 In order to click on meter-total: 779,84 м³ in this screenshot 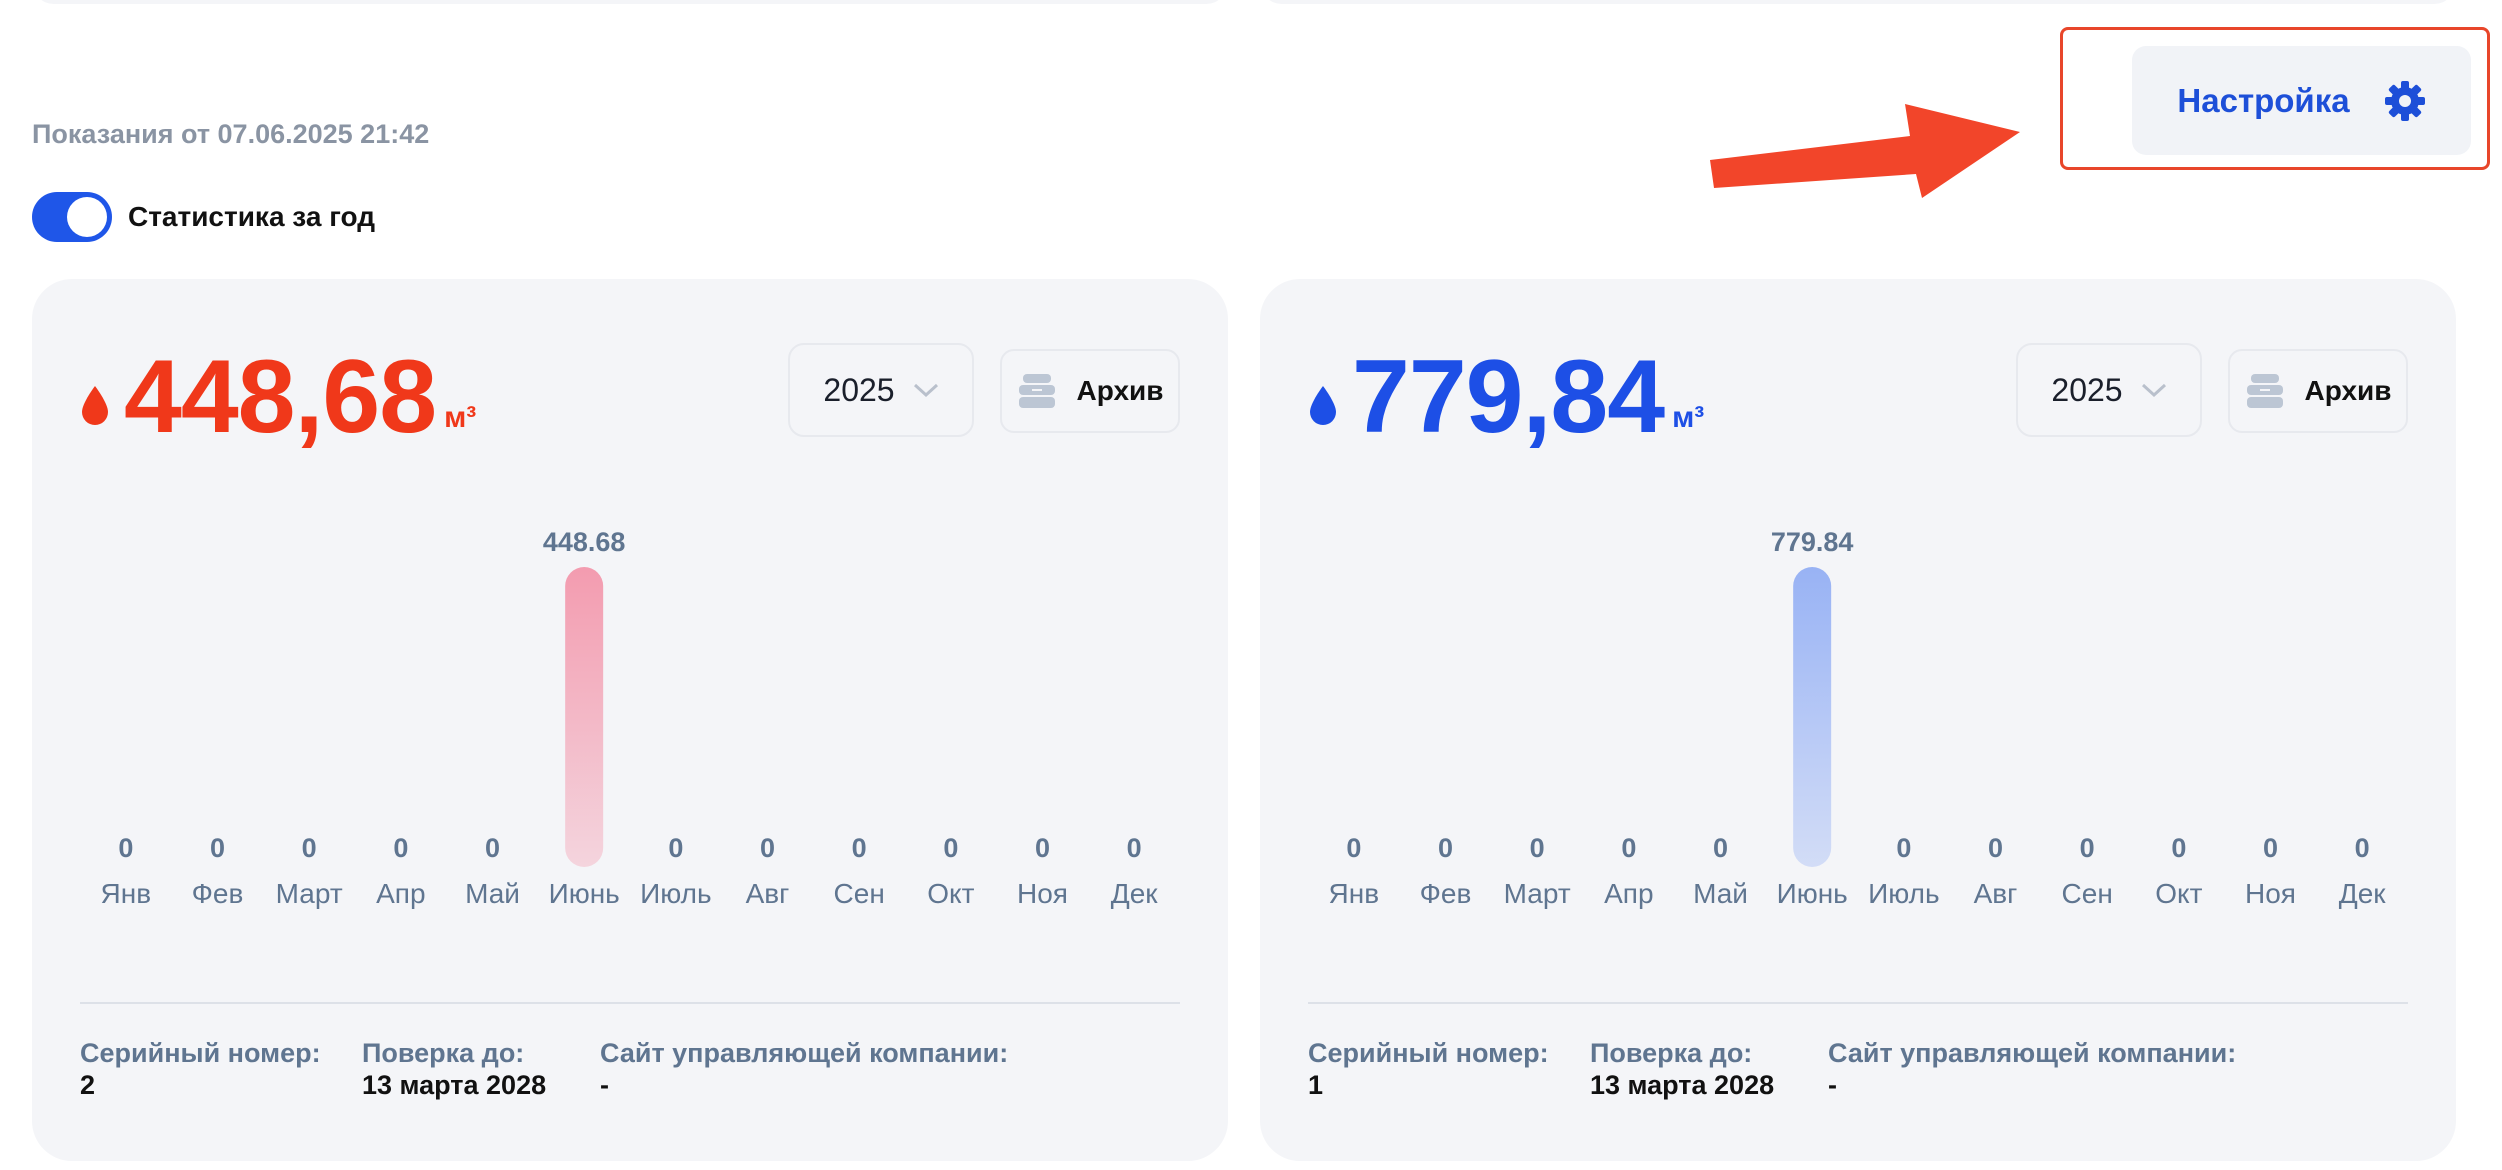, I will do `click(1506, 397)`.